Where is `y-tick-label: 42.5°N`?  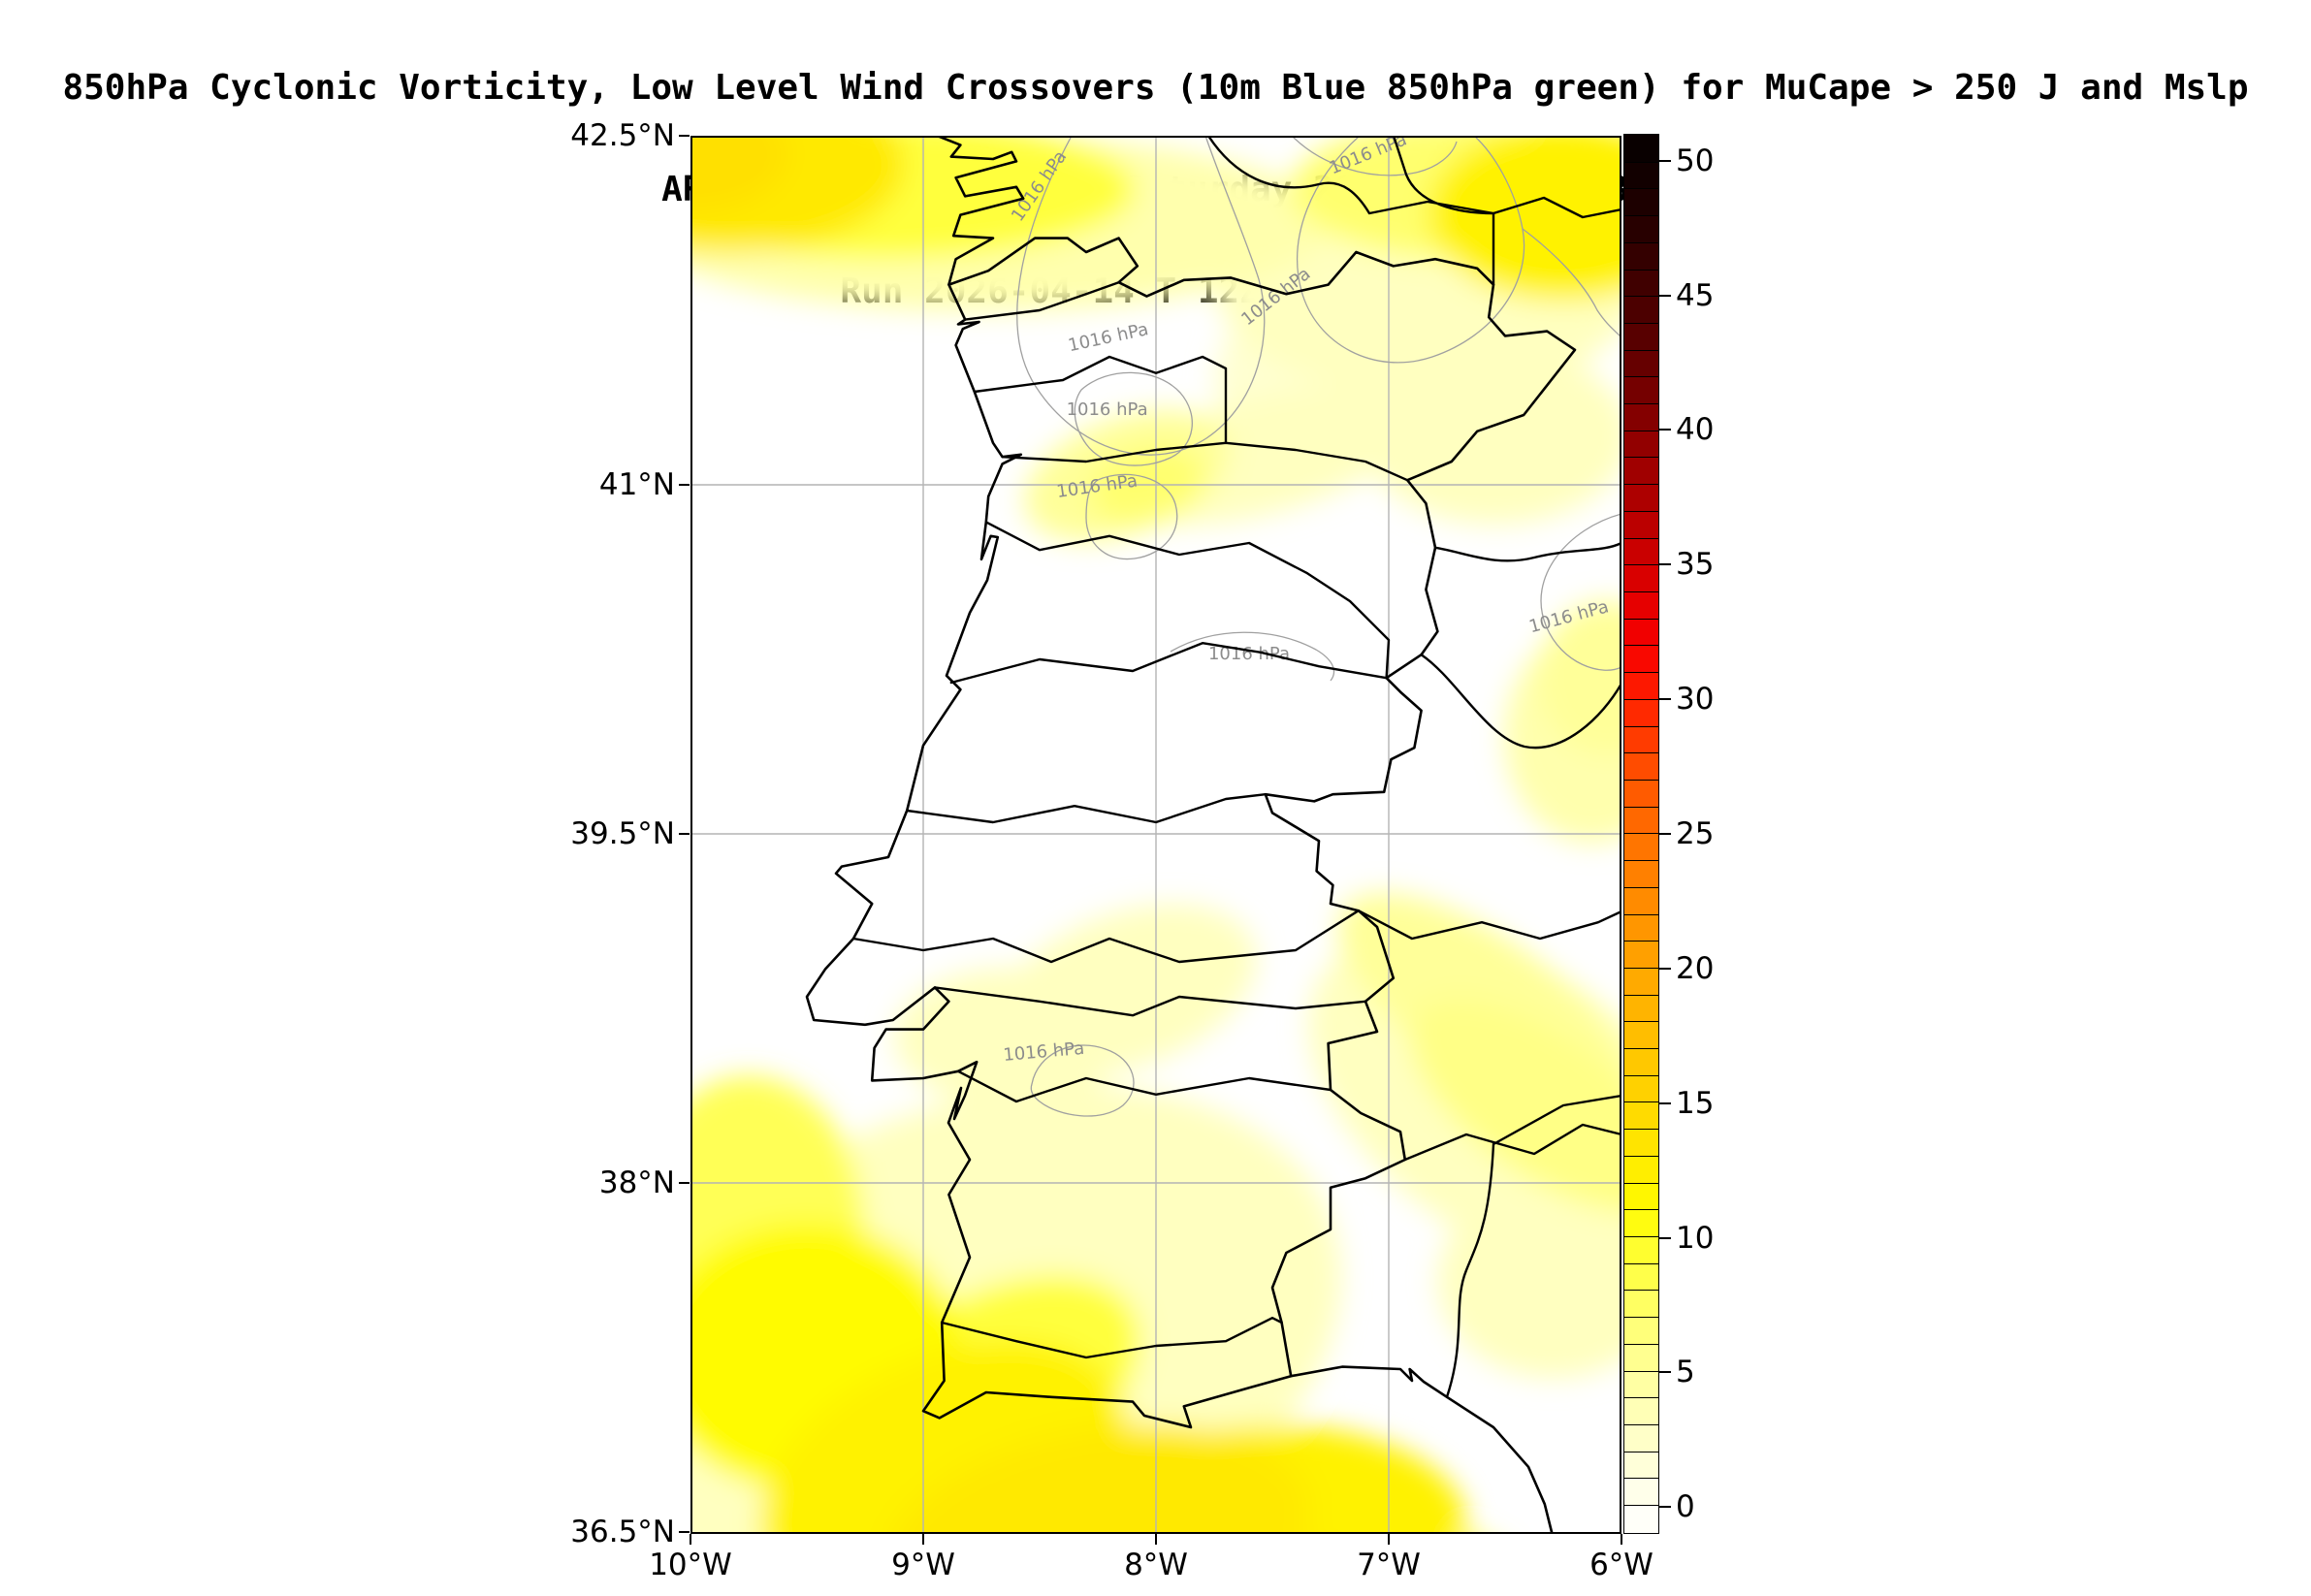 y-tick-label: 42.5°N is located at coordinates (623, 135).